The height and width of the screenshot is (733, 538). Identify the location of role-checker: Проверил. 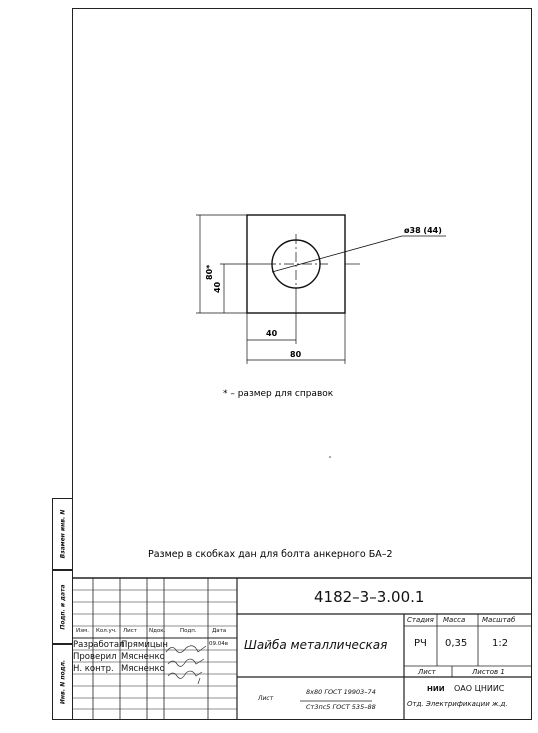
(95, 657).